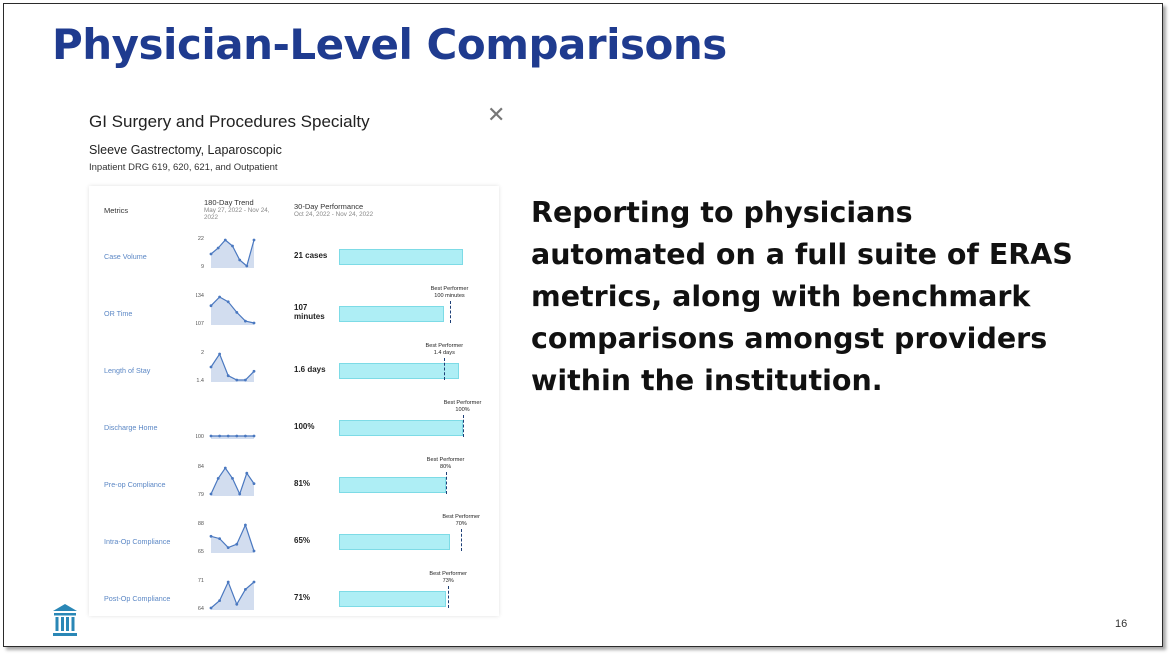 The height and width of the screenshot is (655, 1172). I want to click on header-perf-range: Oct 24, 2022 - Nov 24, 2022, so click(334, 214).